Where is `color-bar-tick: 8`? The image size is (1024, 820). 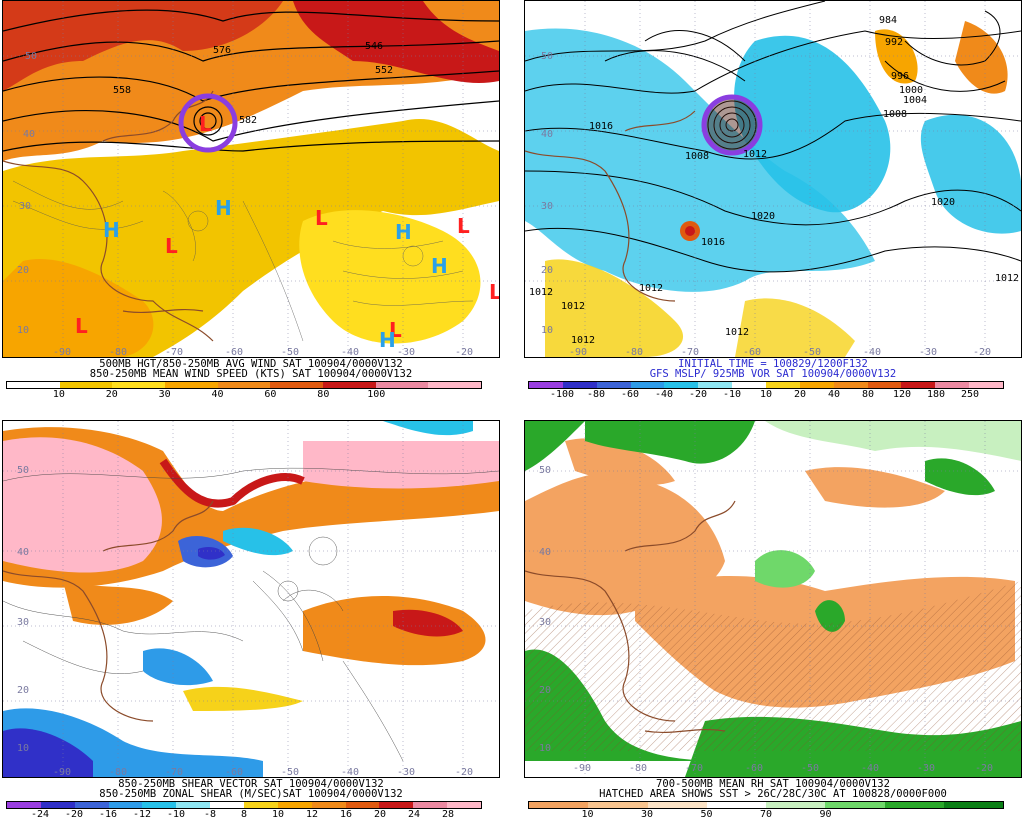
color-bar-tick: 8 is located at coordinates (244, 814).